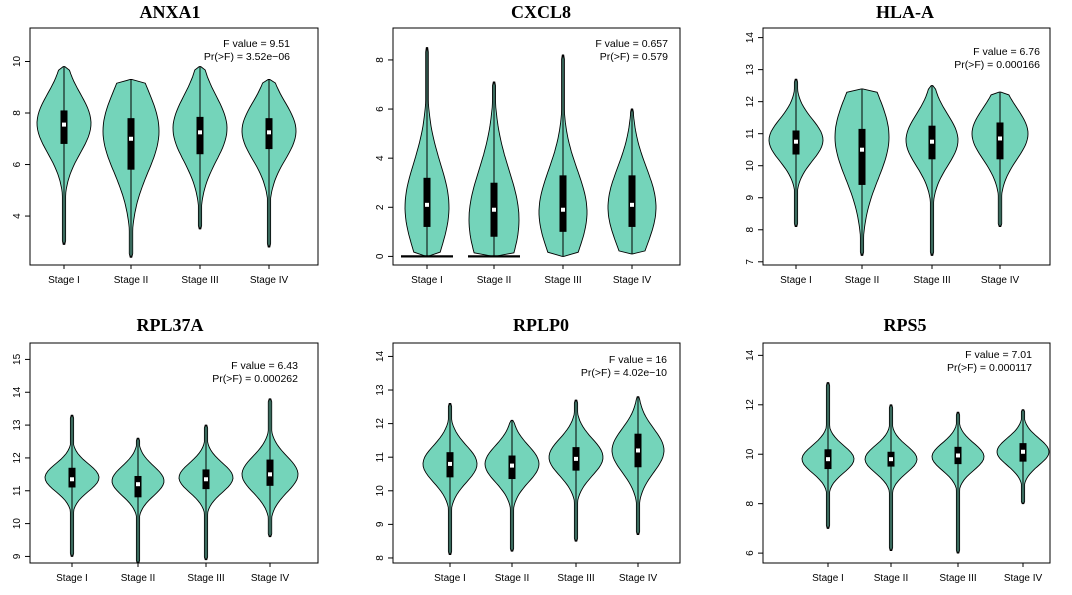  What do you see at coordinates (998, 355) in the screenshot?
I see `stat-annotation: F value = 7.01` at bounding box center [998, 355].